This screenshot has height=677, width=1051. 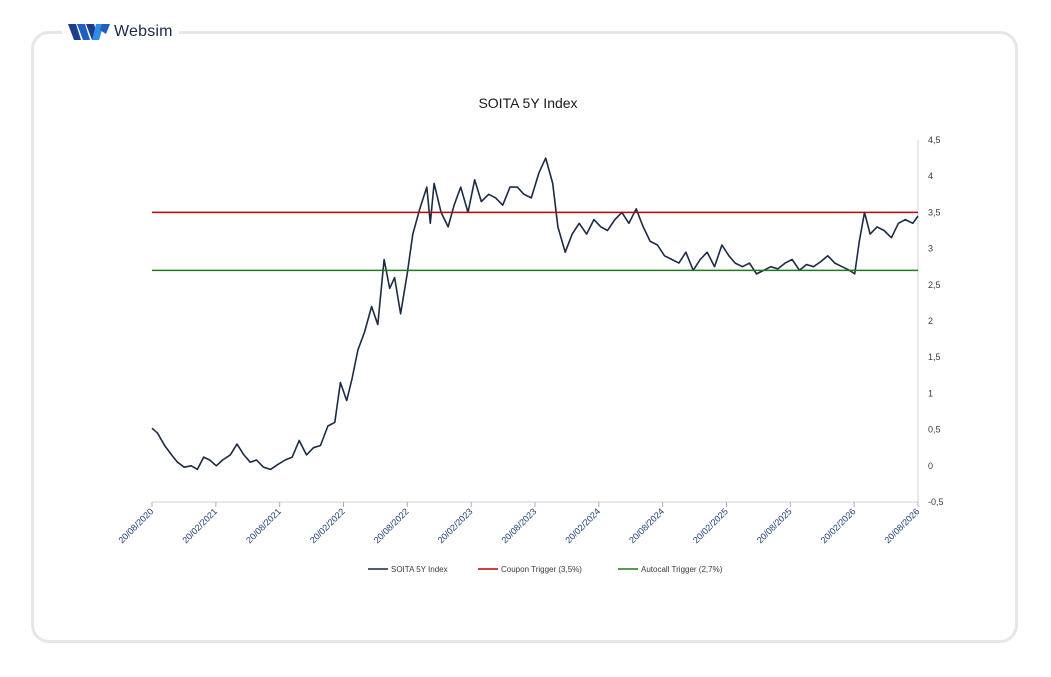 I want to click on brand-name: Websim, so click(x=143, y=31).